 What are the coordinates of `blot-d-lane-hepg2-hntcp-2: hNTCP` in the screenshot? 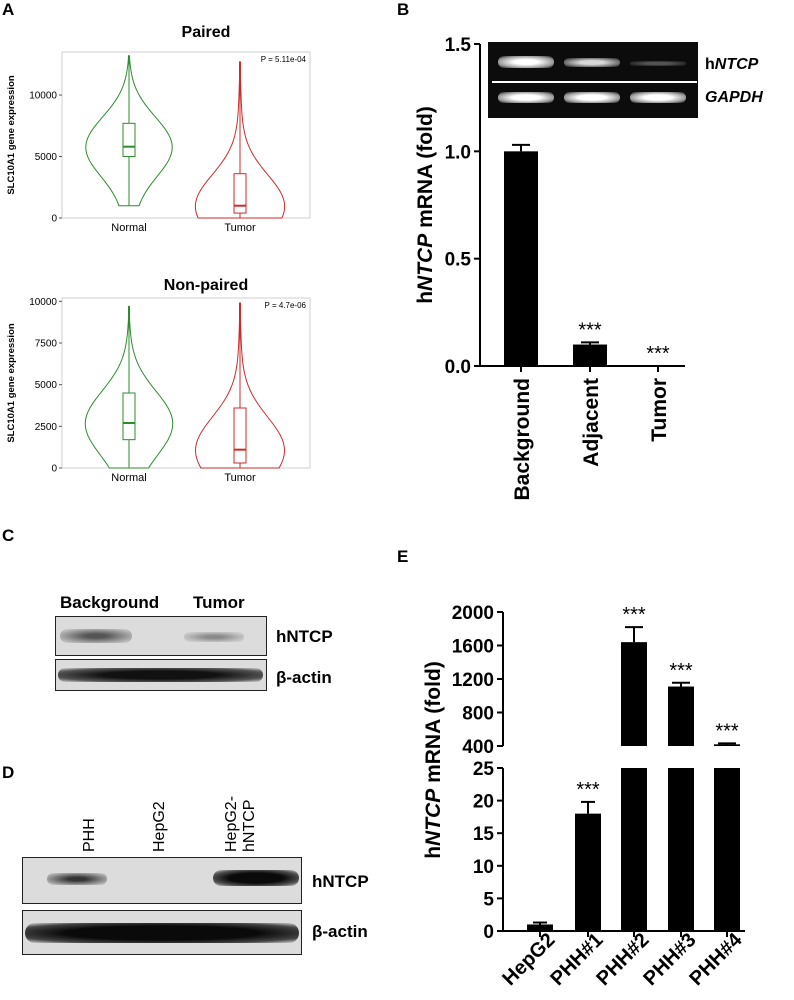 It's located at (249, 826).